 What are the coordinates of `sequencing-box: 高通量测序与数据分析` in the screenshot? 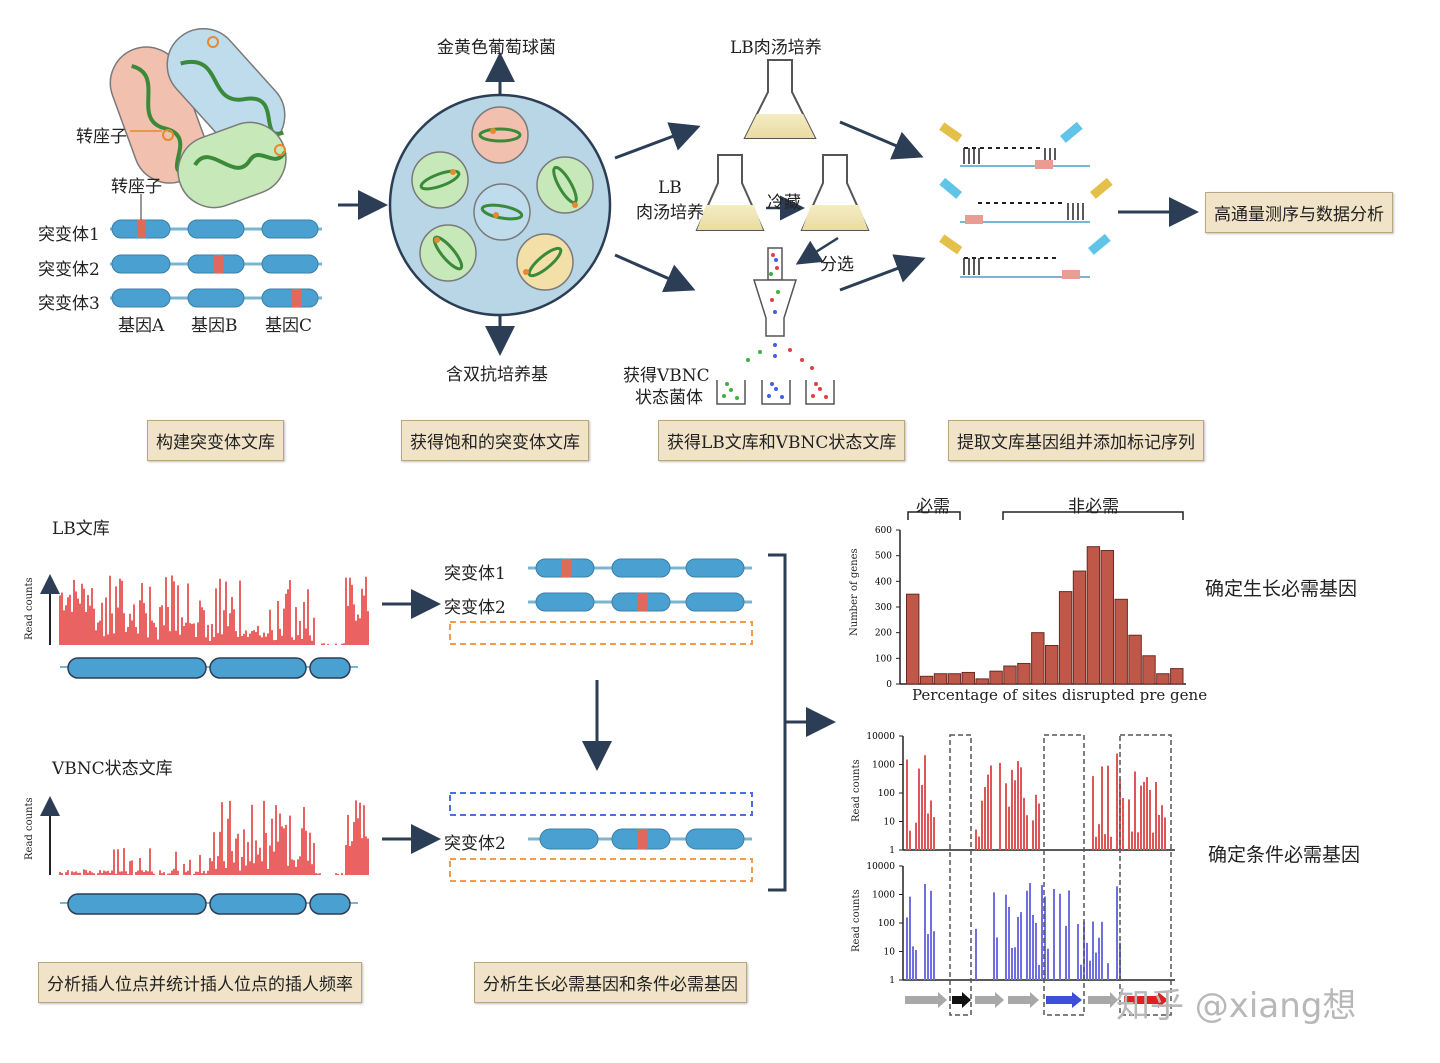 It's located at (1299, 212).